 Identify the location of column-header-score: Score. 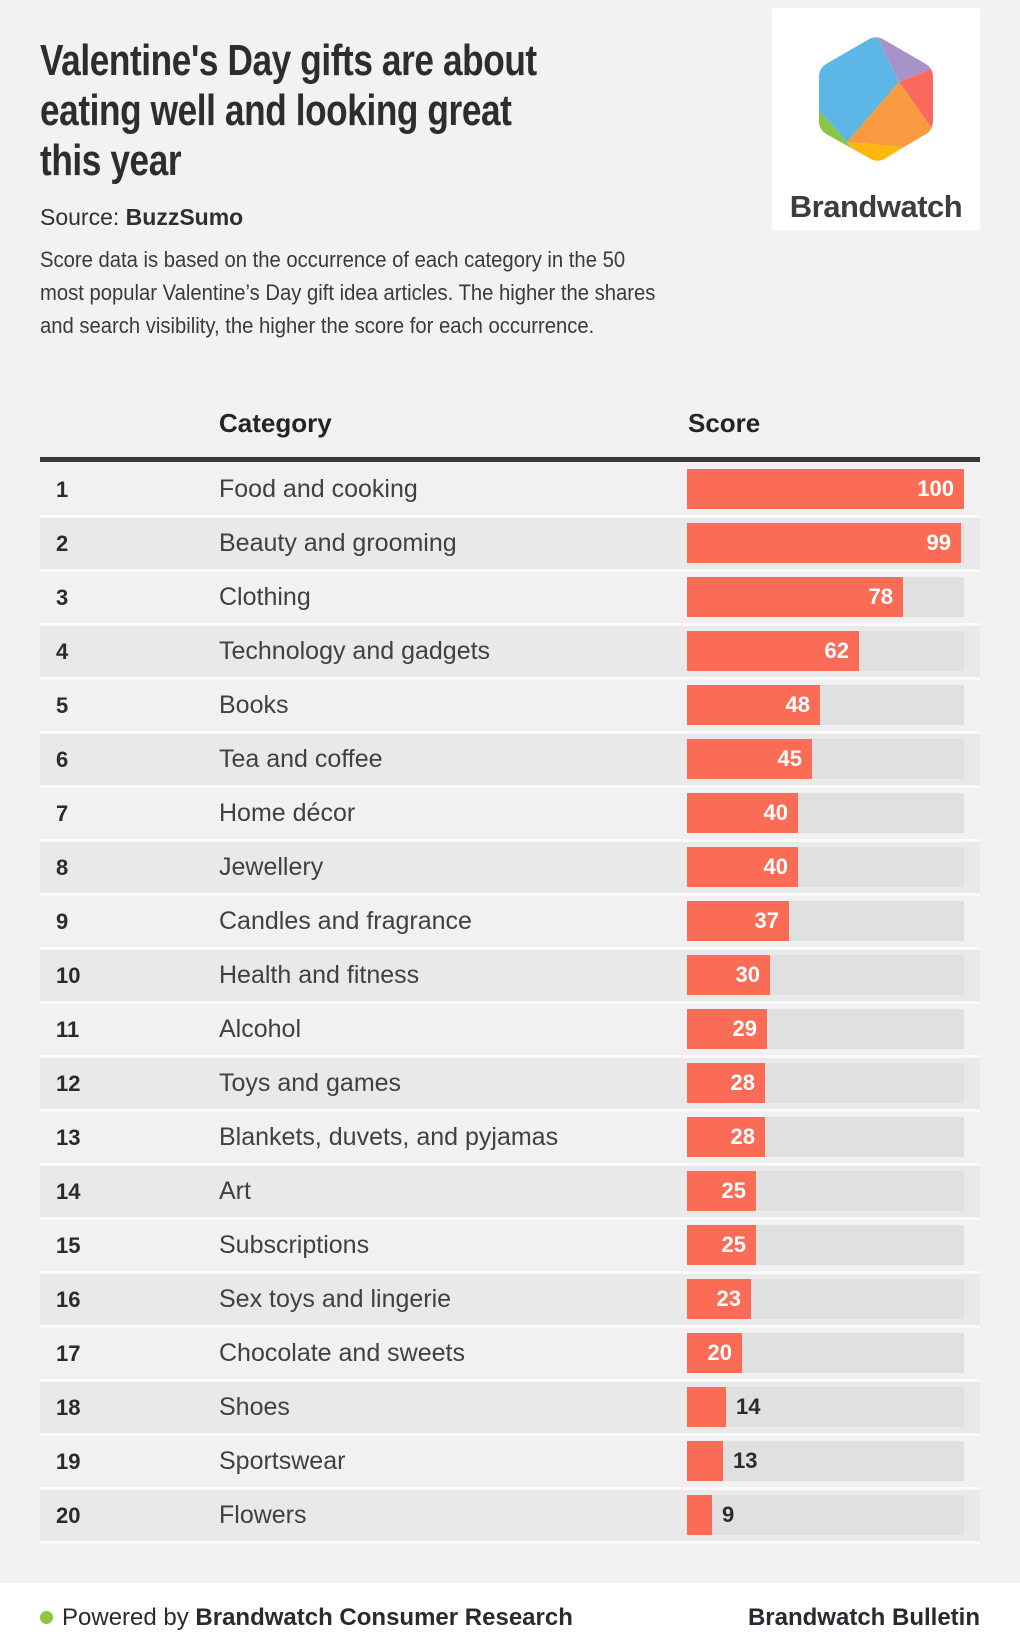
(724, 423).